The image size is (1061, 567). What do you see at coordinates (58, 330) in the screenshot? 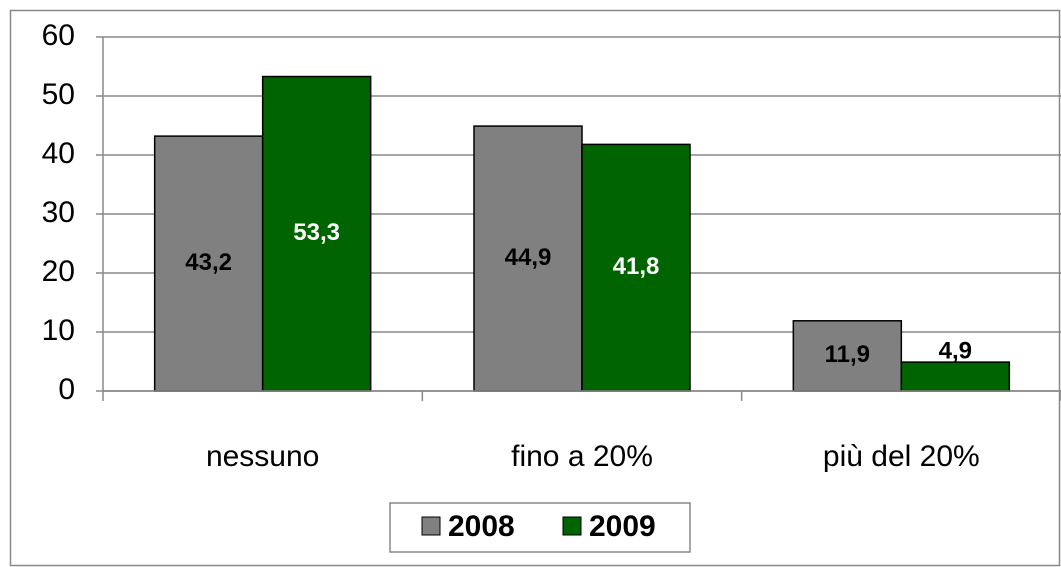
I see `y-tick-label: 10` at bounding box center [58, 330].